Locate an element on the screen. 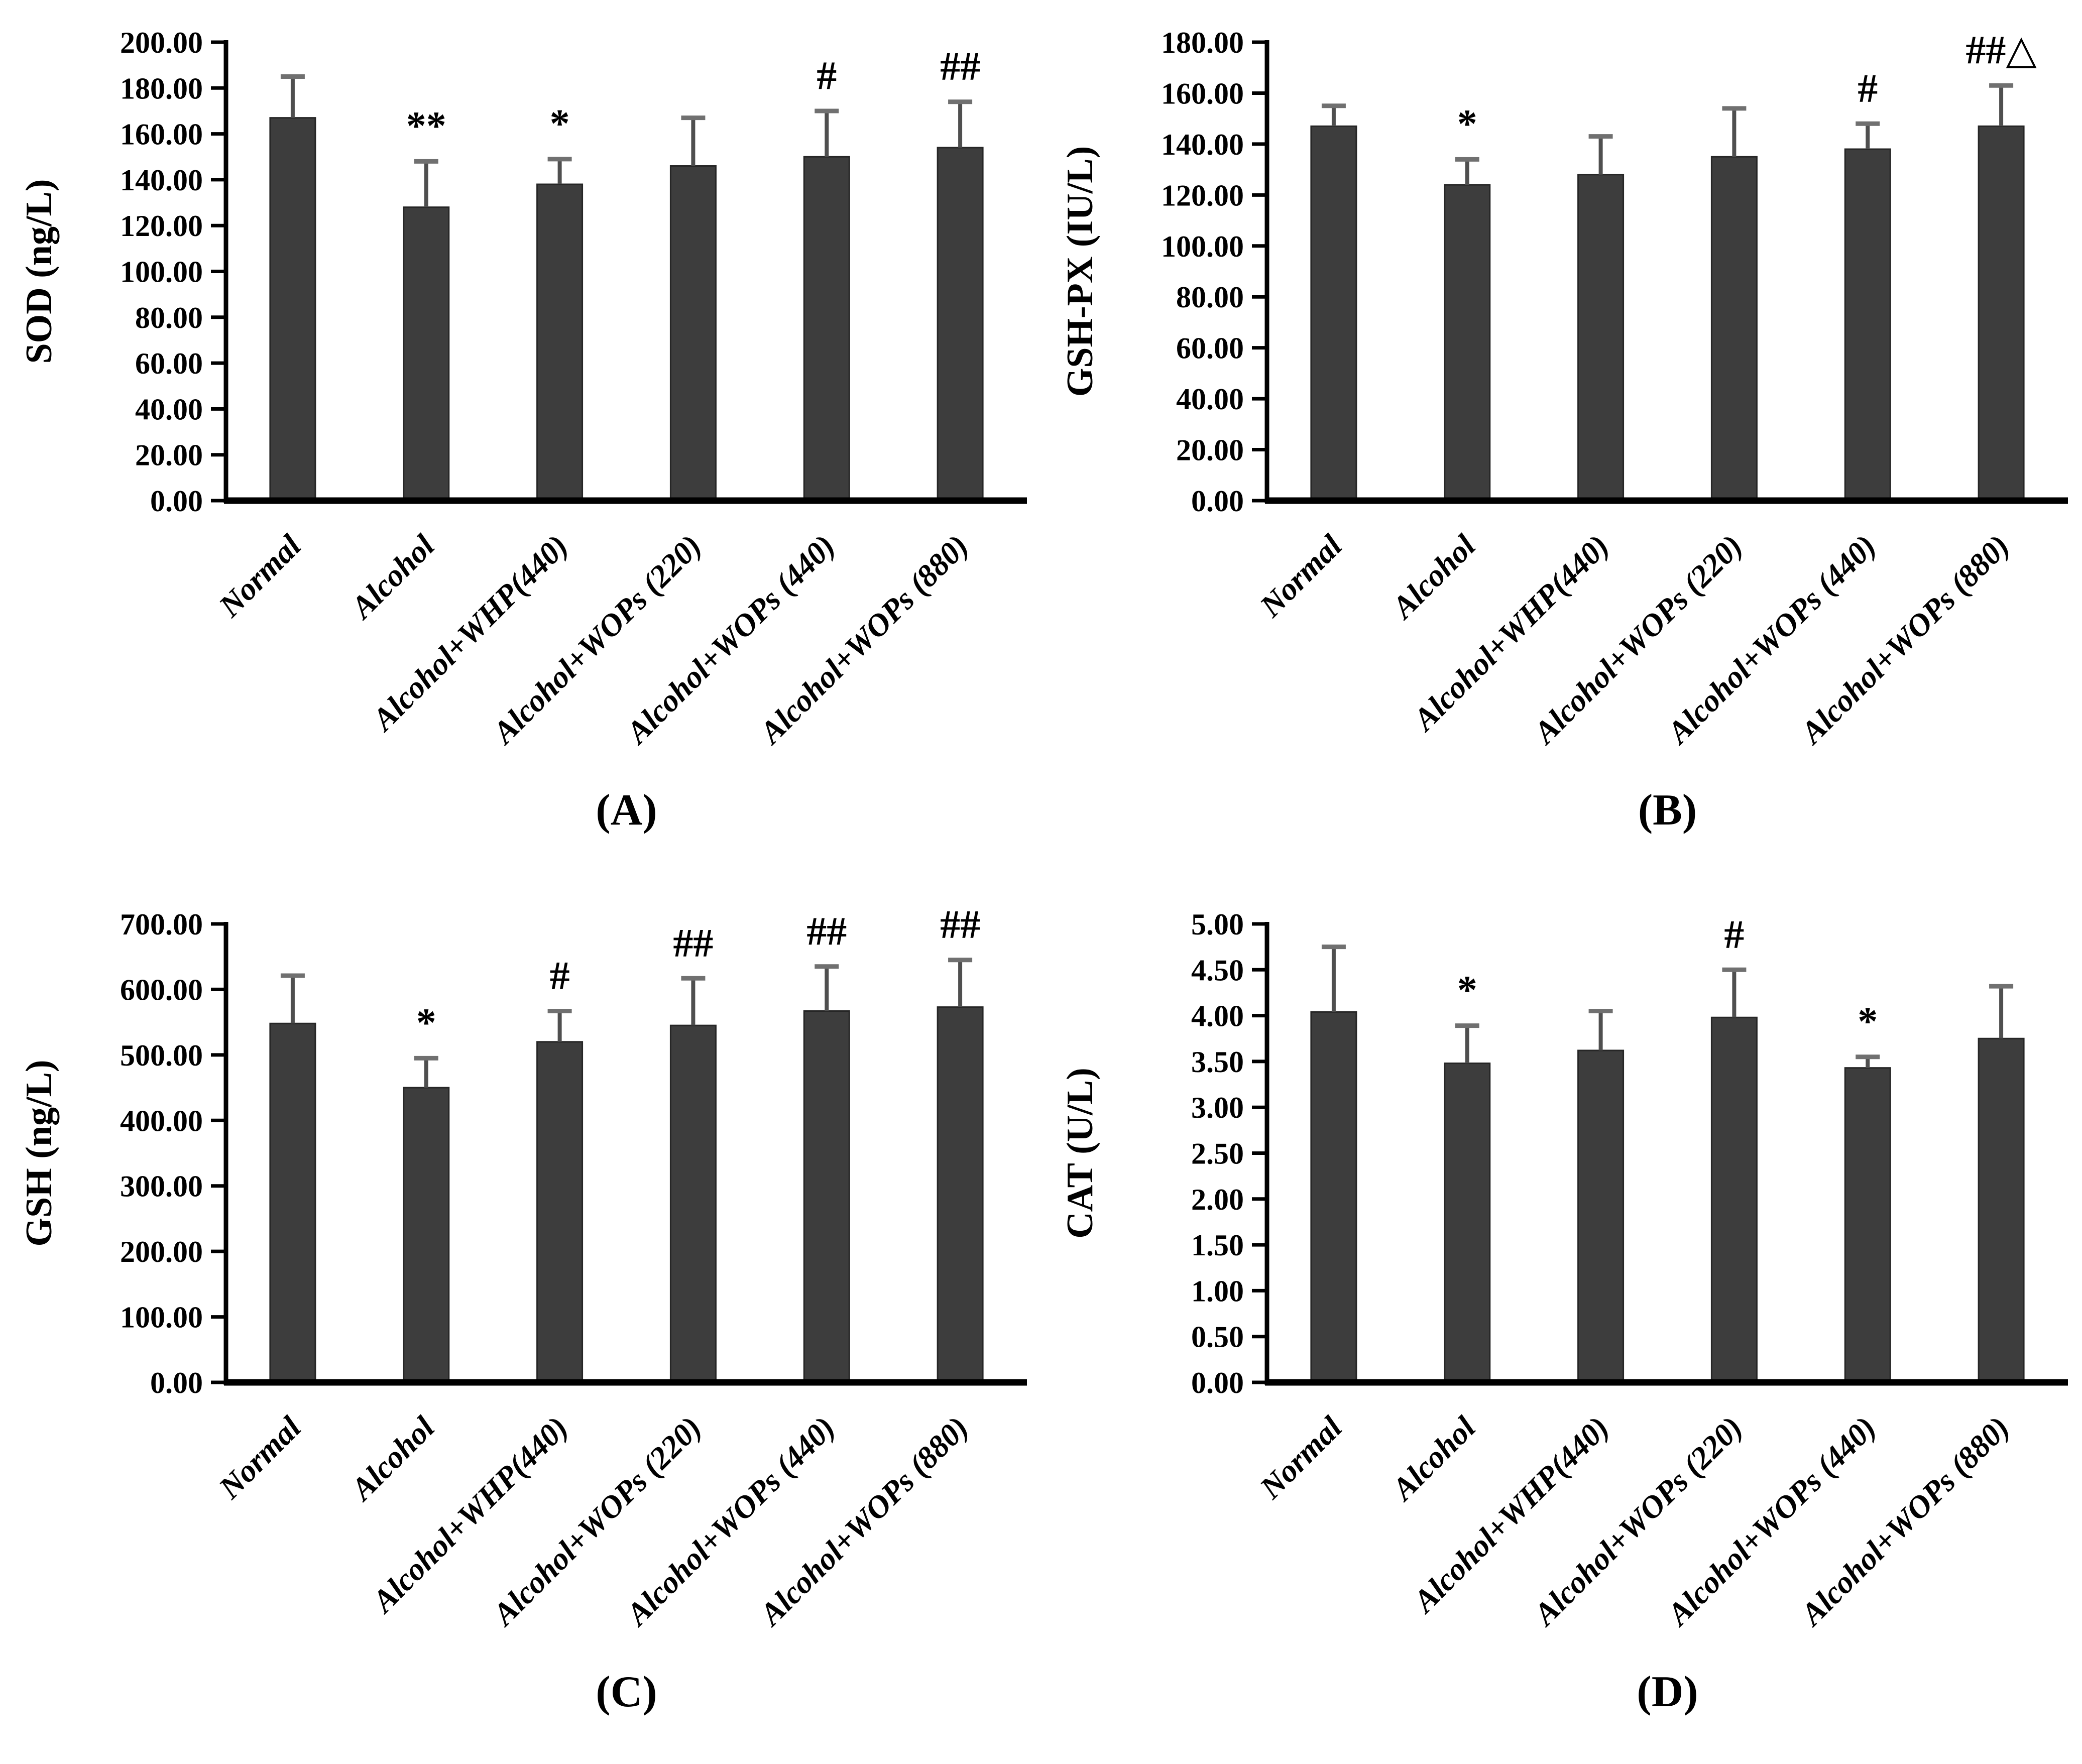 The image size is (2082, 1764). y-axis-title: GSH-PX (IU/L) is located at coordinates (1080, 271).